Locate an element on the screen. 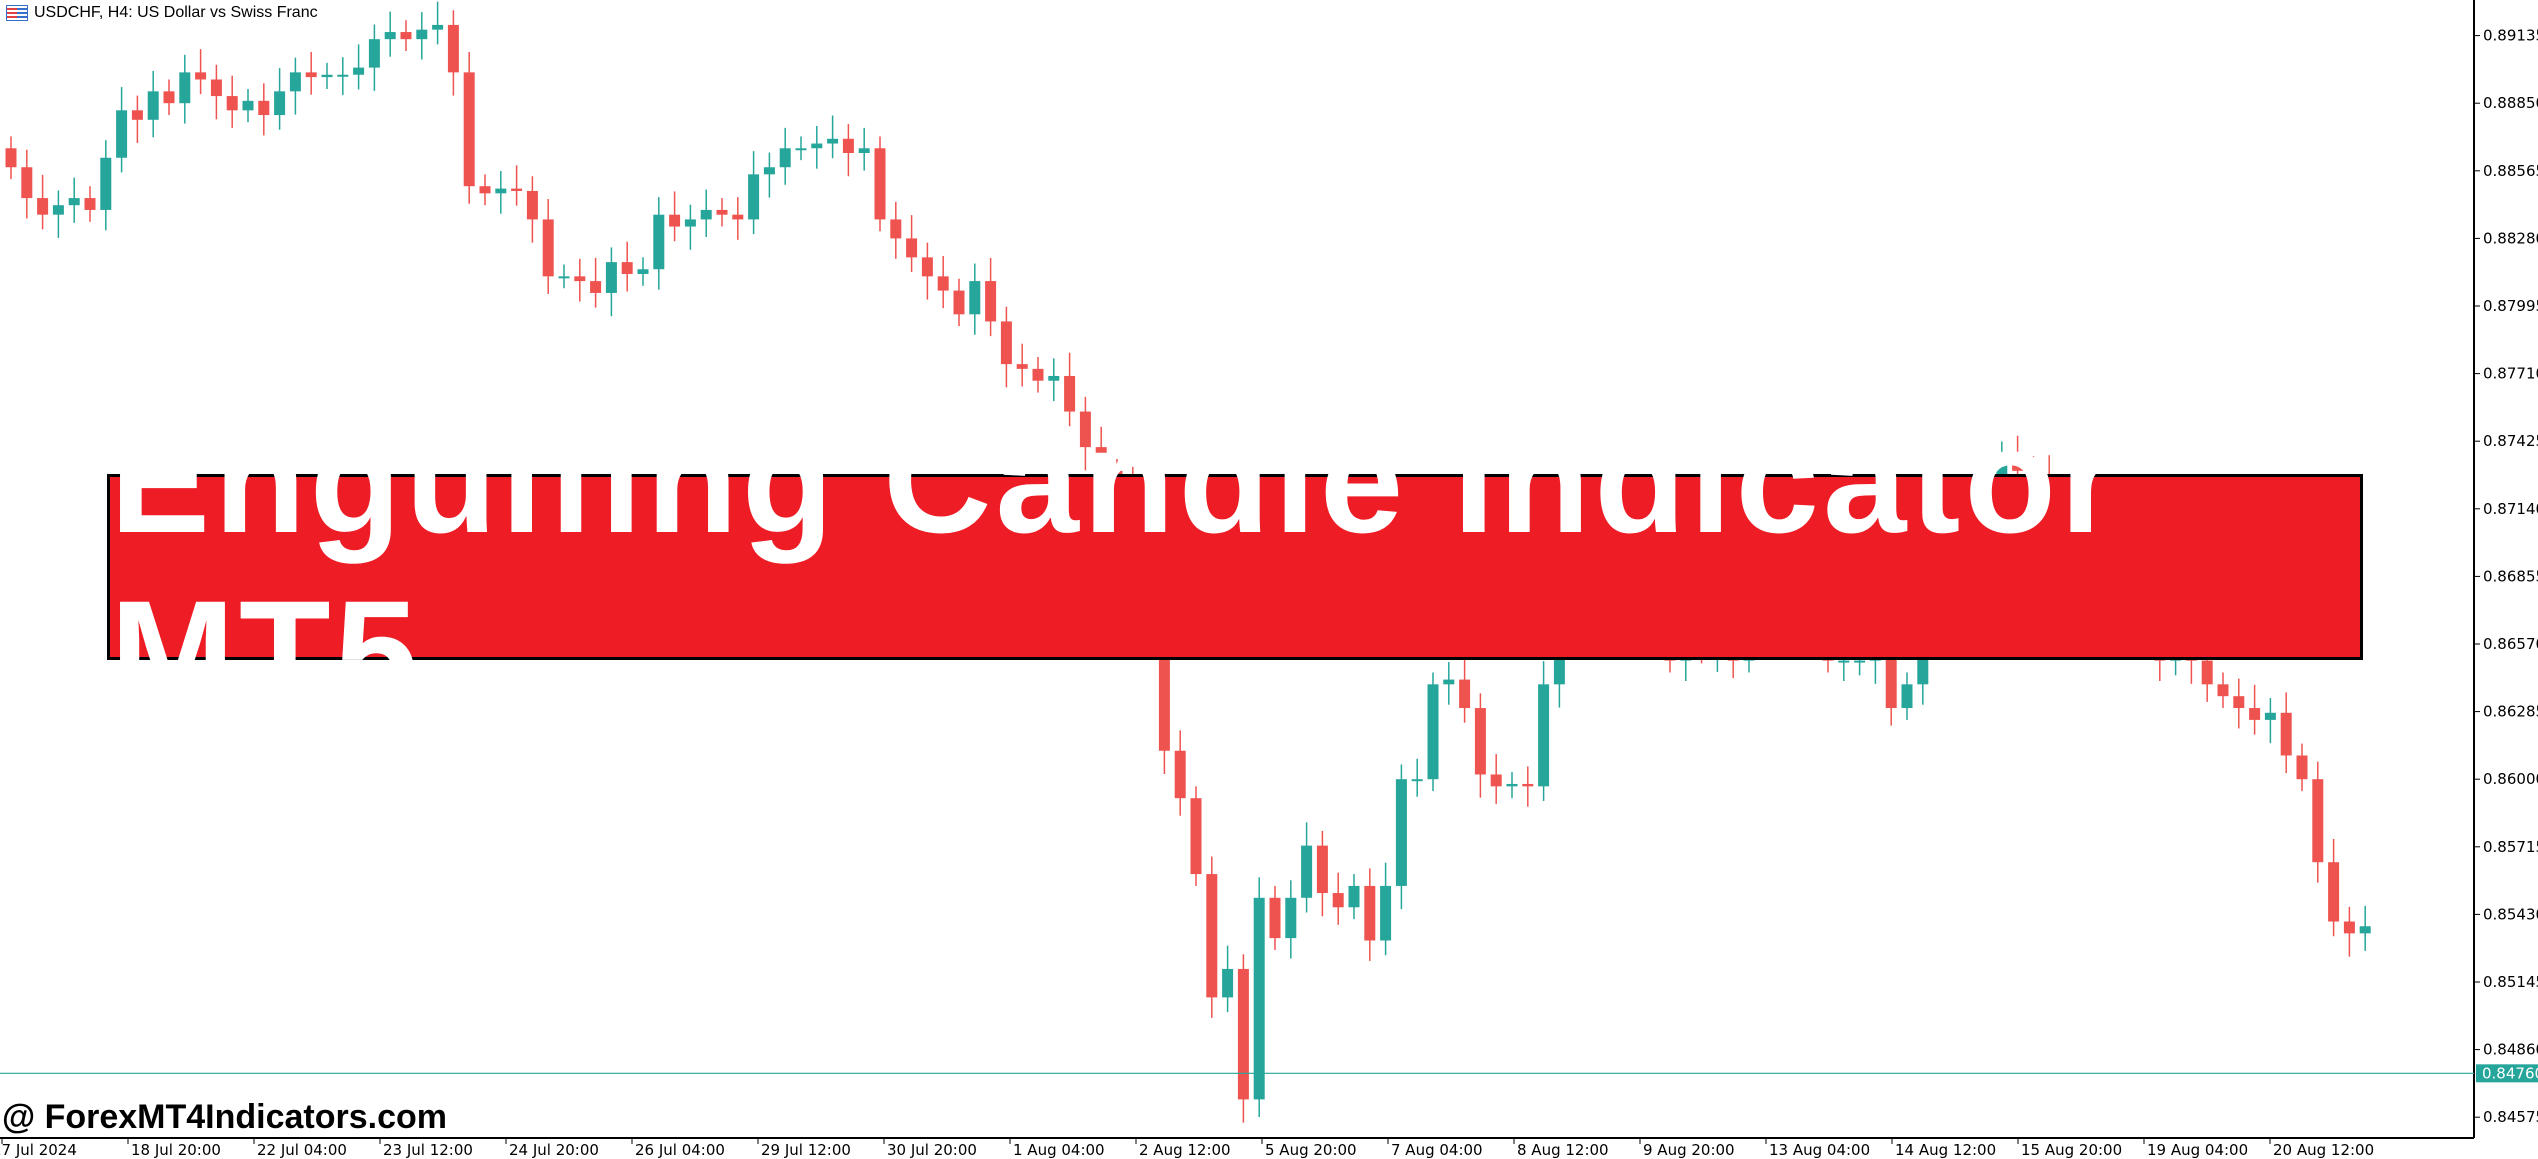 The width and height of the screenshot is (2538, 1159). chart-title-text: USDCHF, H4: US Dollar vs Swiss Franc is located at coordinates (176, 12).